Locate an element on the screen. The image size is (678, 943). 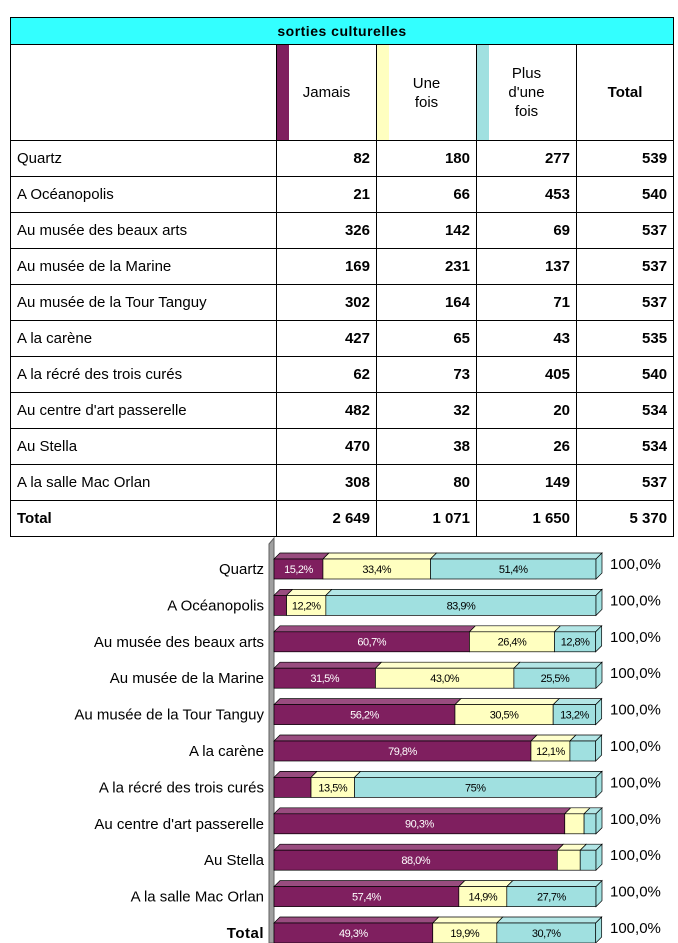
value-label: 13,5% is located at coordinates (332, 788).